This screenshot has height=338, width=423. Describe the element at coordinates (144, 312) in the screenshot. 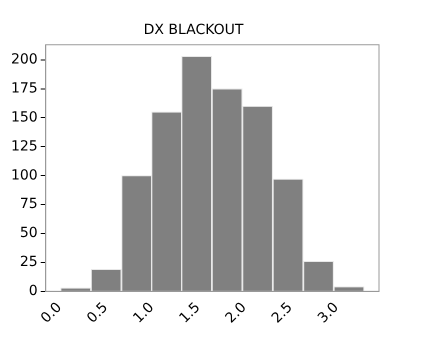

I see `x-tick-label: 1.0` at that location.